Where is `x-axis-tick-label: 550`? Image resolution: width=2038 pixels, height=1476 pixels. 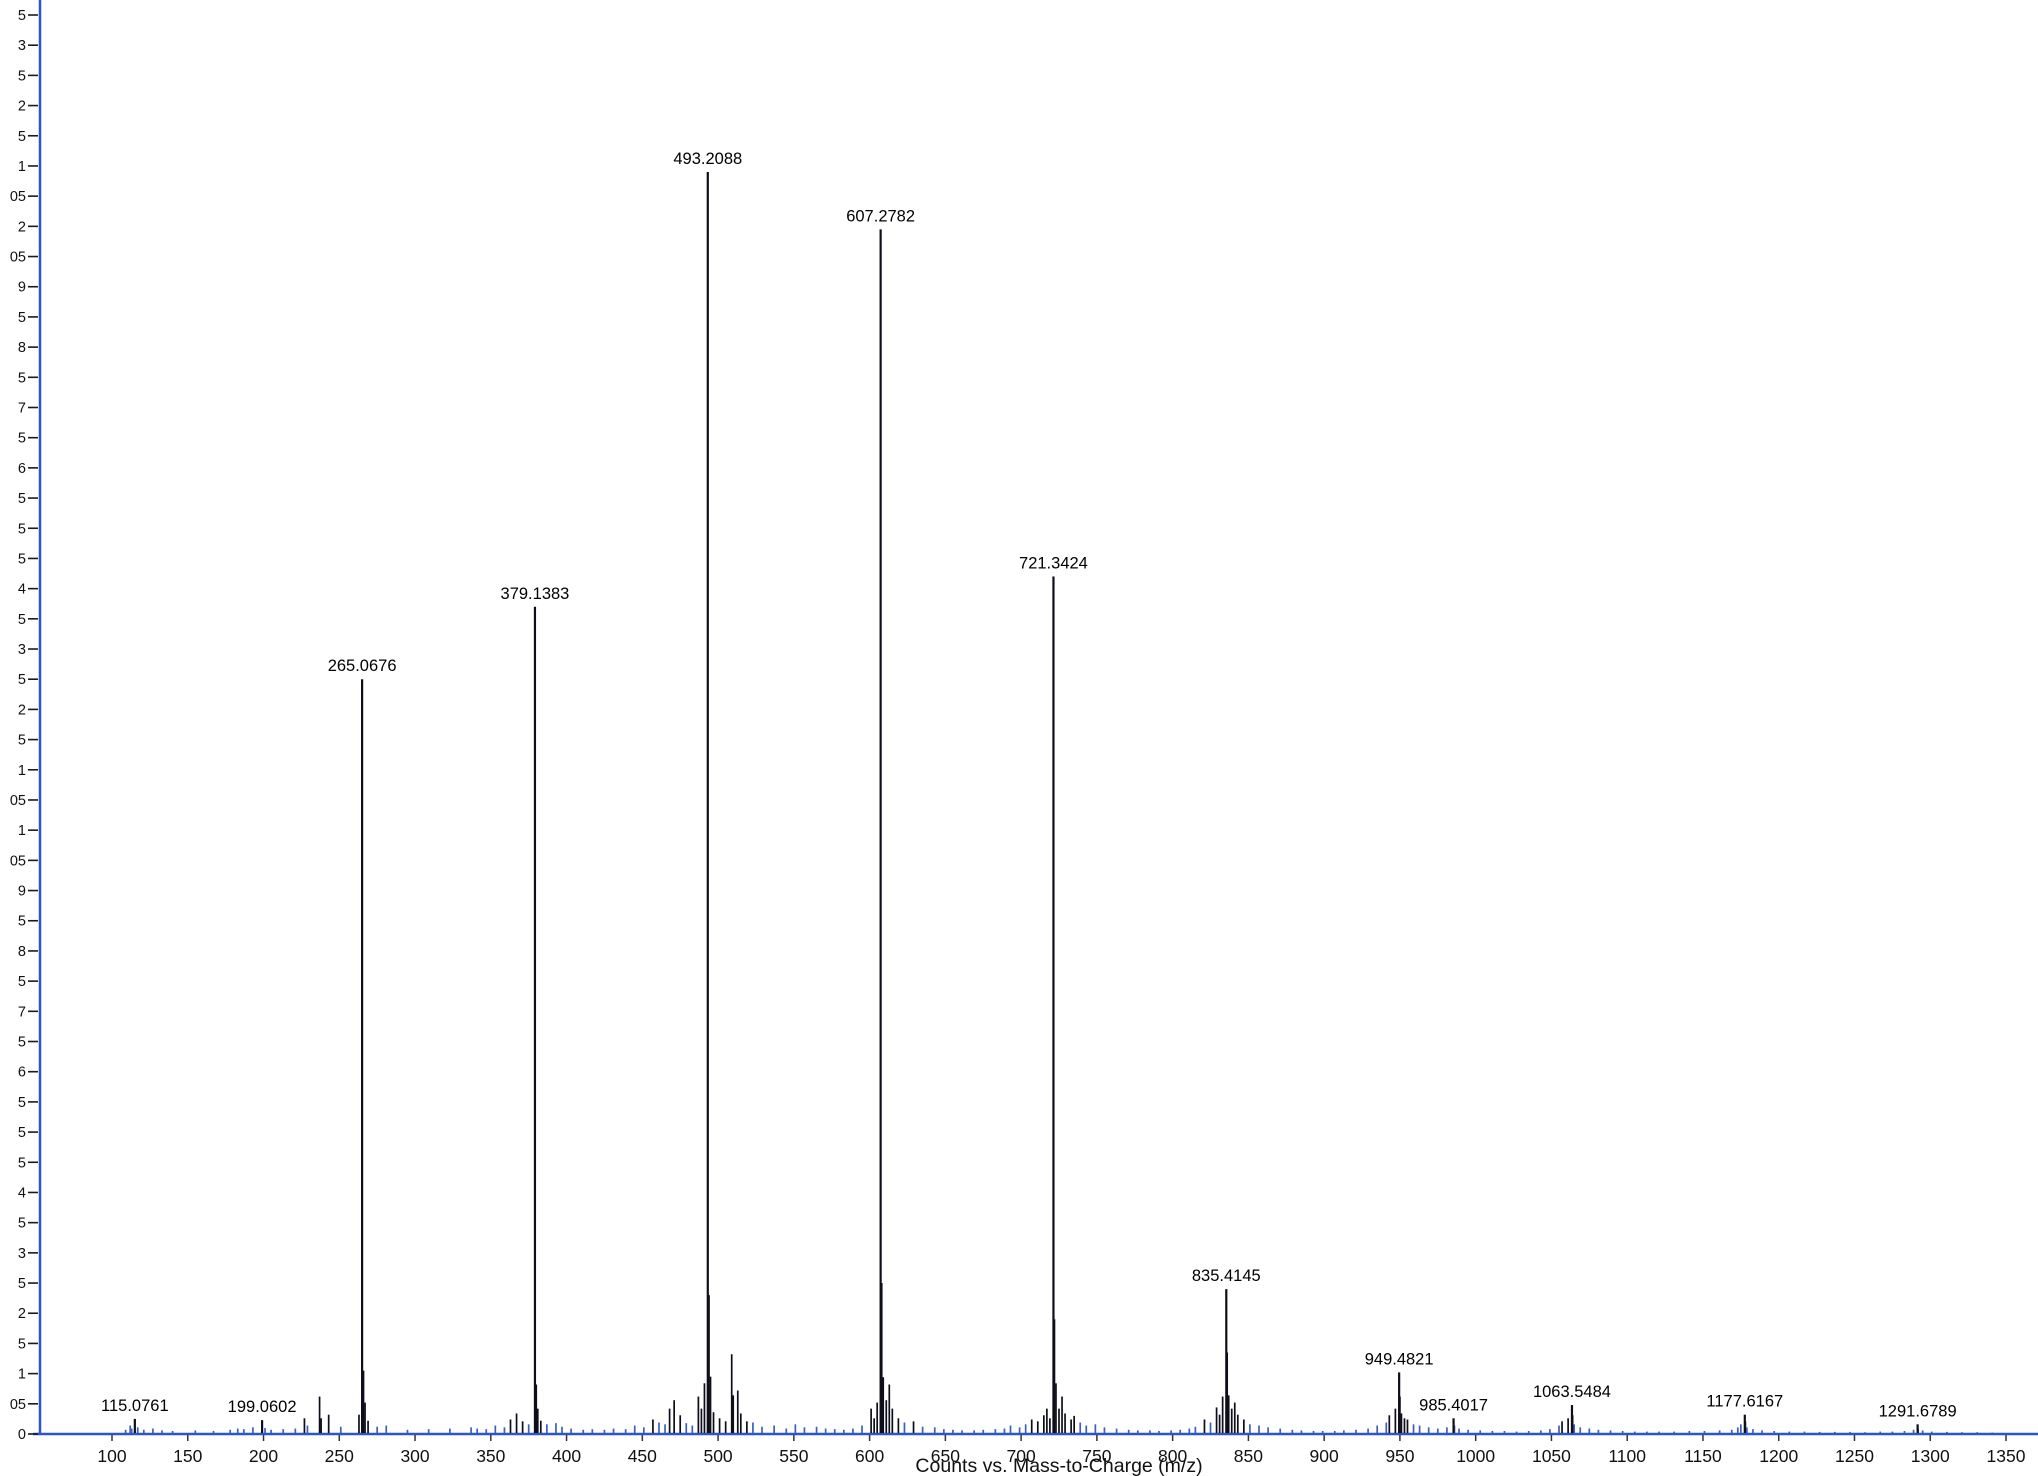
x-axis-tick-label: 550 is located at coordinates (793, 1456).